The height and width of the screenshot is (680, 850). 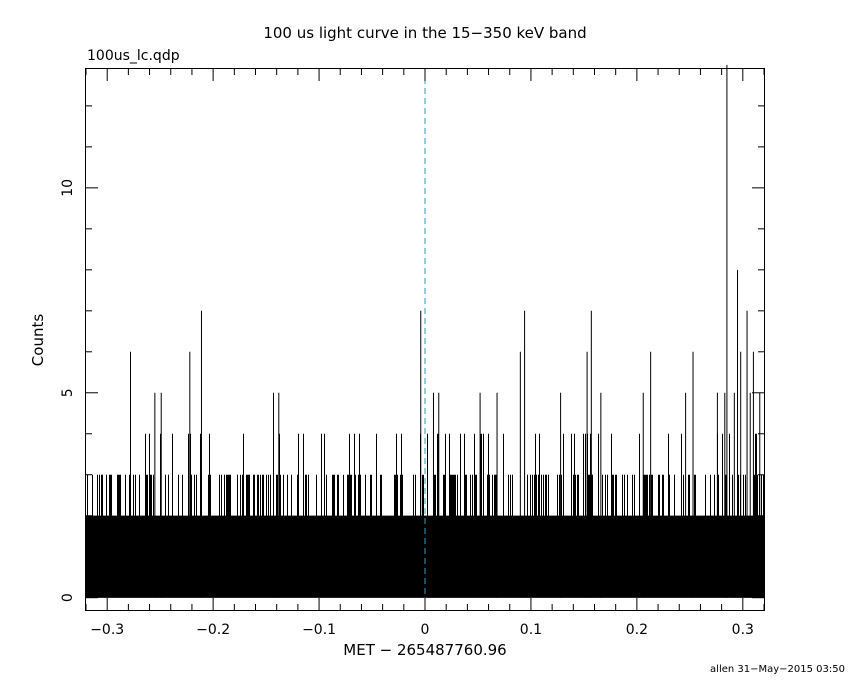 I want to click on x-tick-label: −0.1, so click(x=319, y=630).